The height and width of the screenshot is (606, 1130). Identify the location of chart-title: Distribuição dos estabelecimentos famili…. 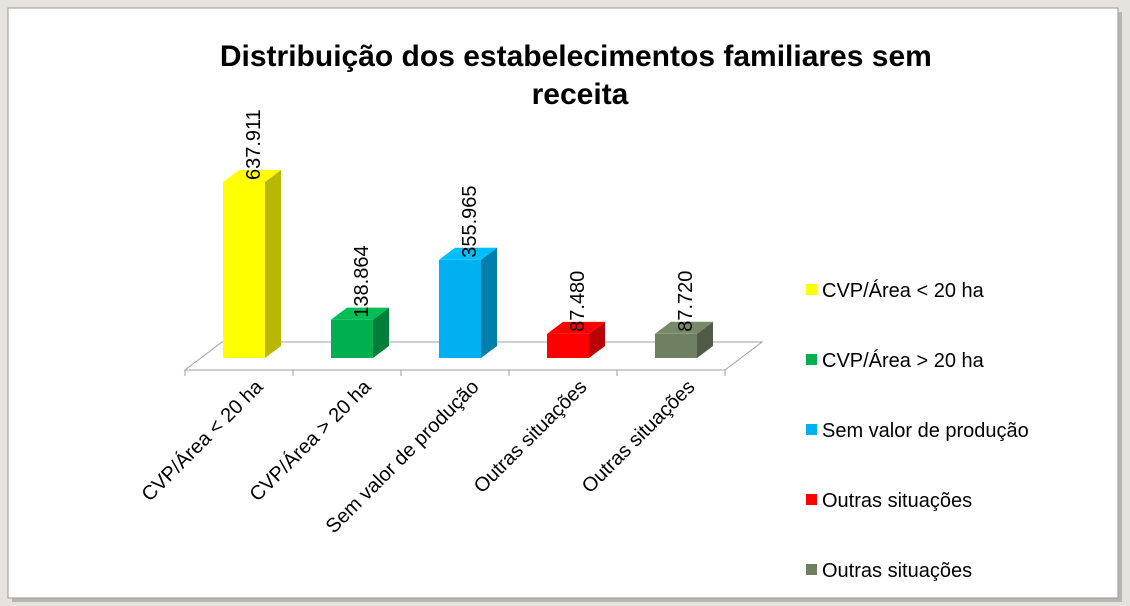
(580, 75).